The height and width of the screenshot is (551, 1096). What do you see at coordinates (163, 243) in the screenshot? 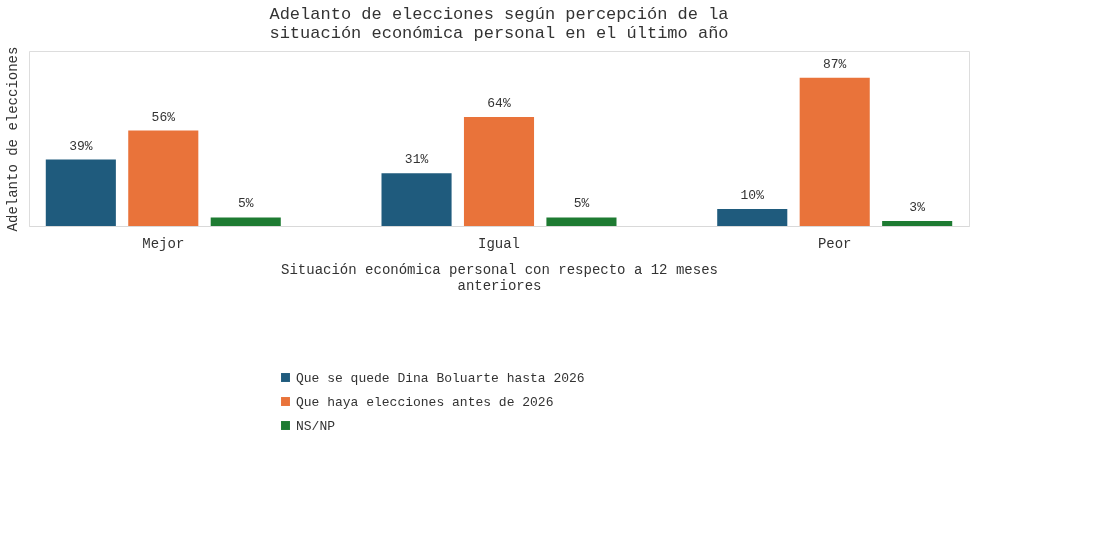
I see `x-tick-label: Mejor` at bounding box center [163, 243].